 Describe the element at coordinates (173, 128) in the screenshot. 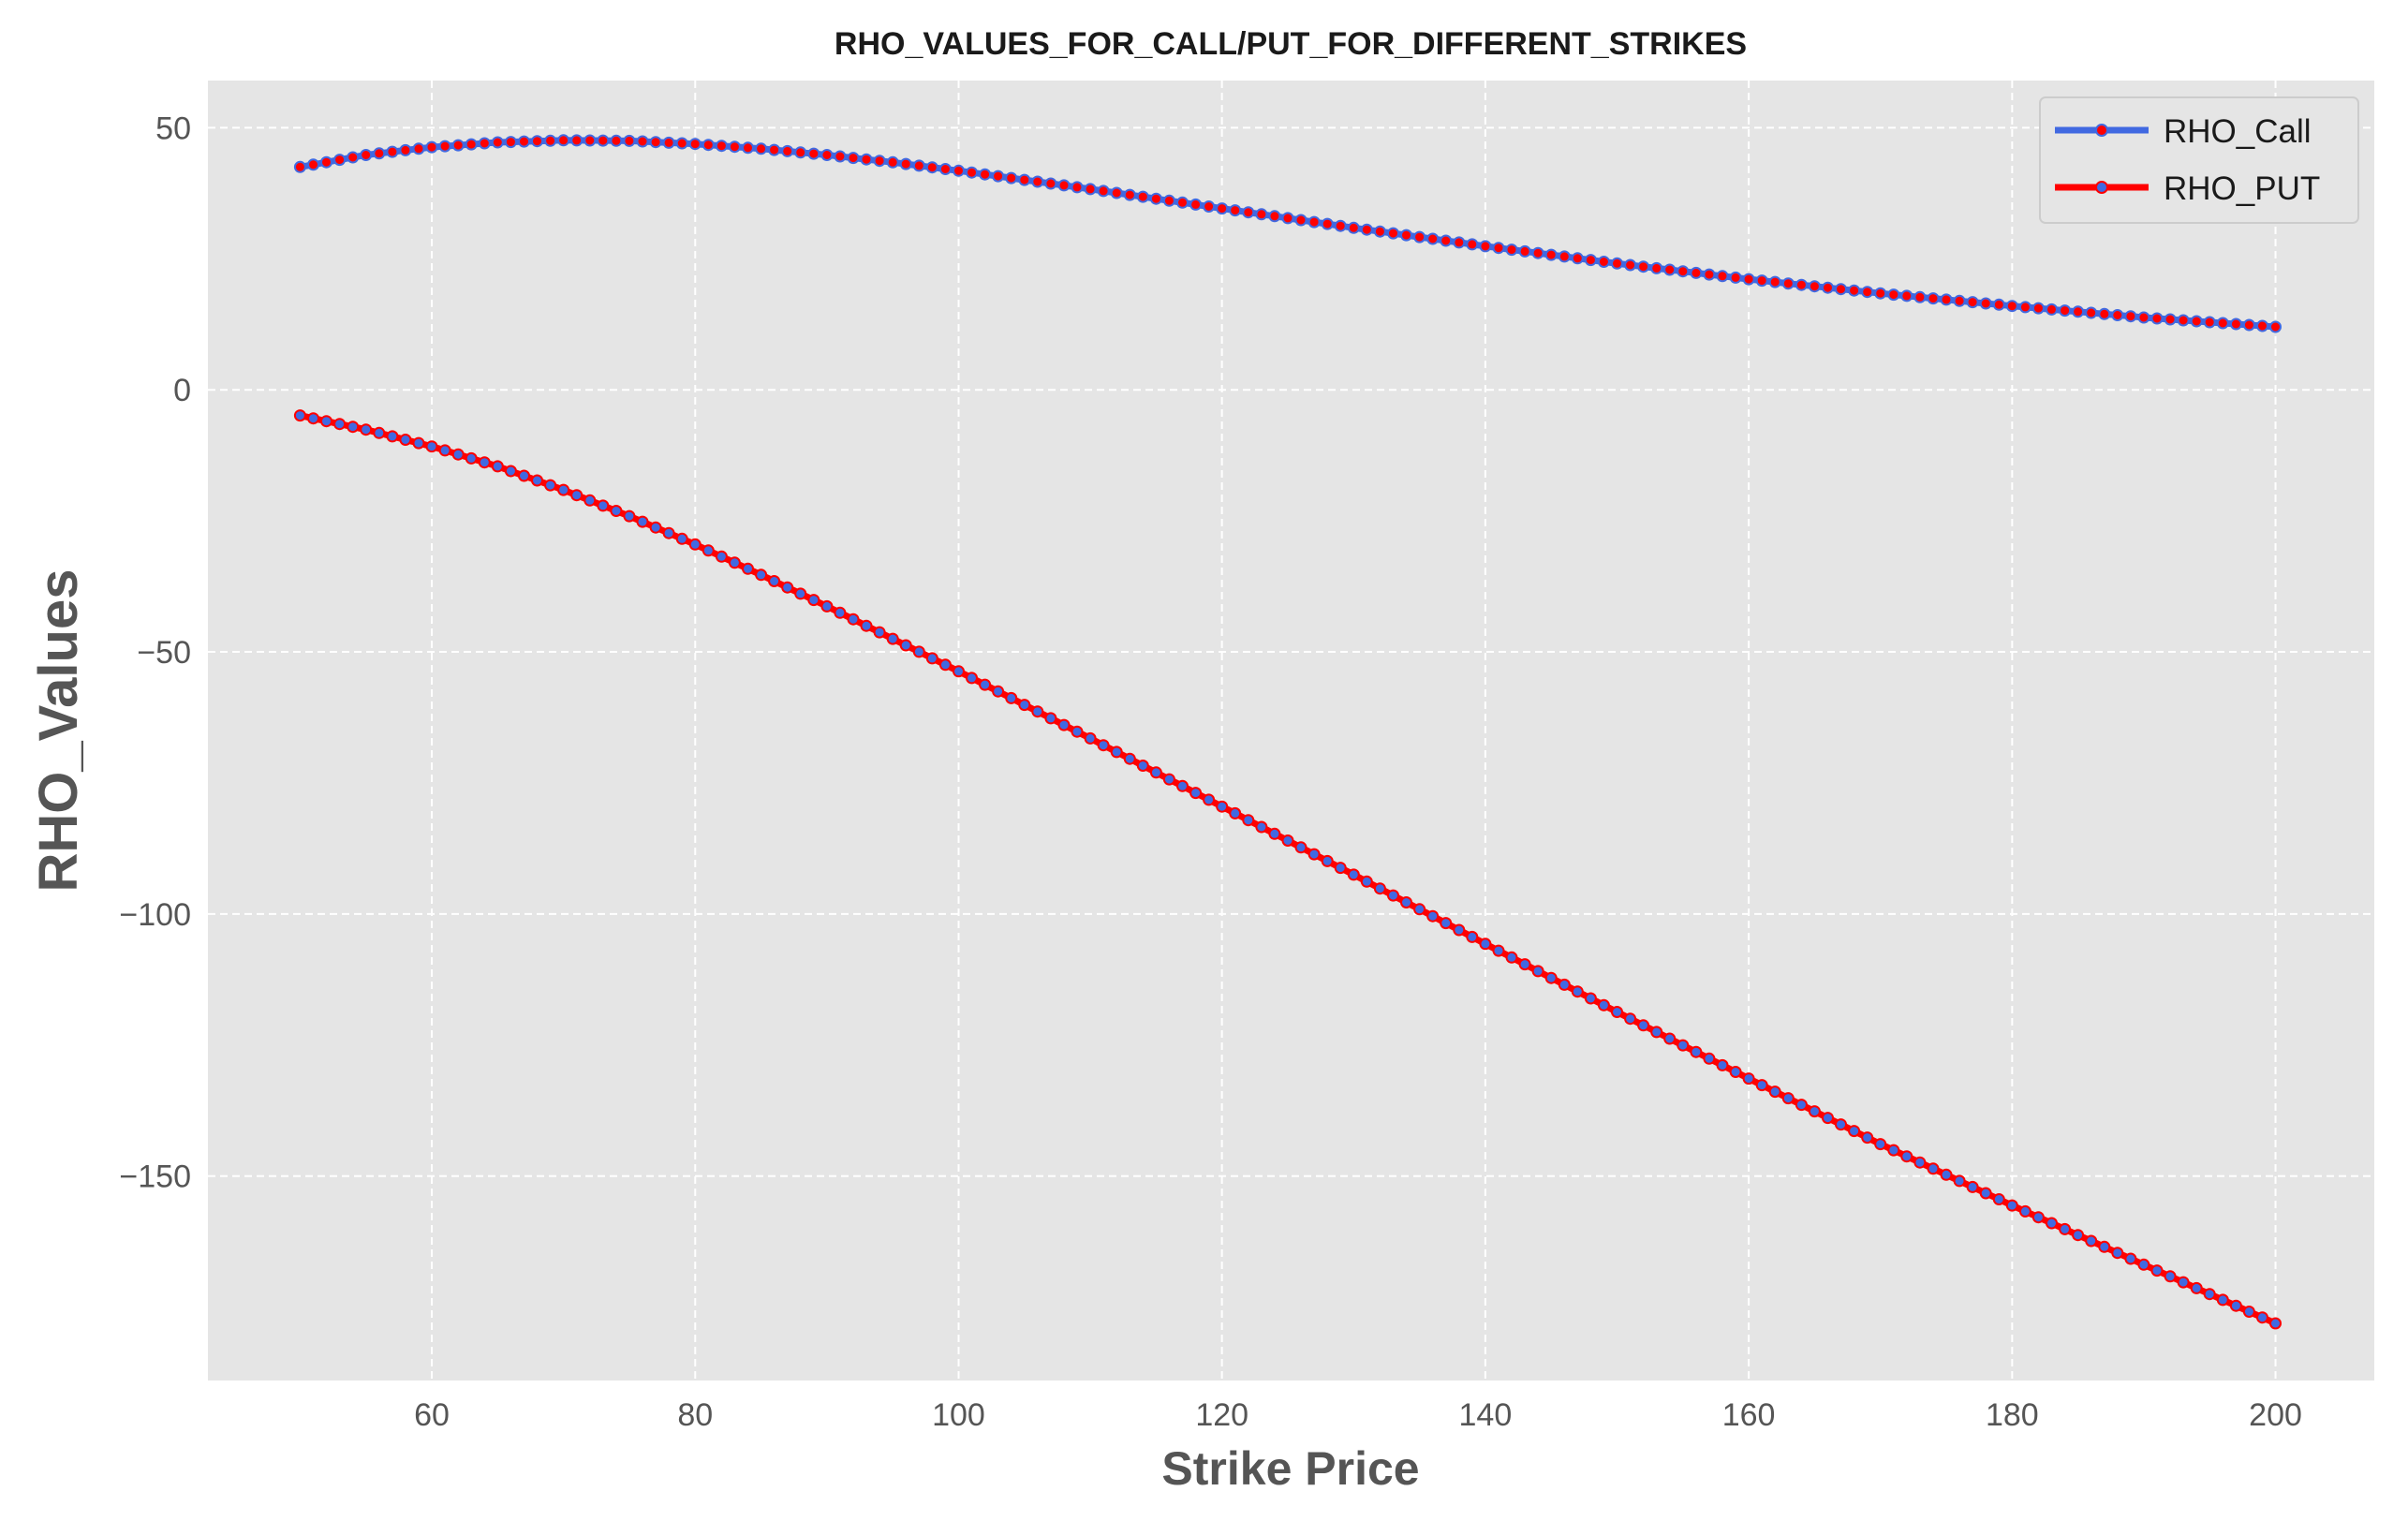

I see `y-tick-label: 50` at that location.